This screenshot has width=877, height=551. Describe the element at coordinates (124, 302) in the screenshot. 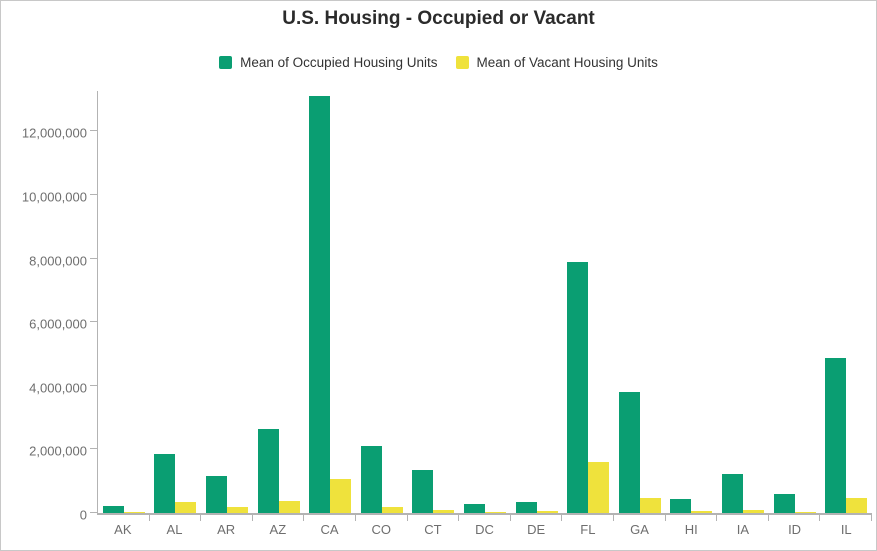

I see `bar-group-ak` at that location.